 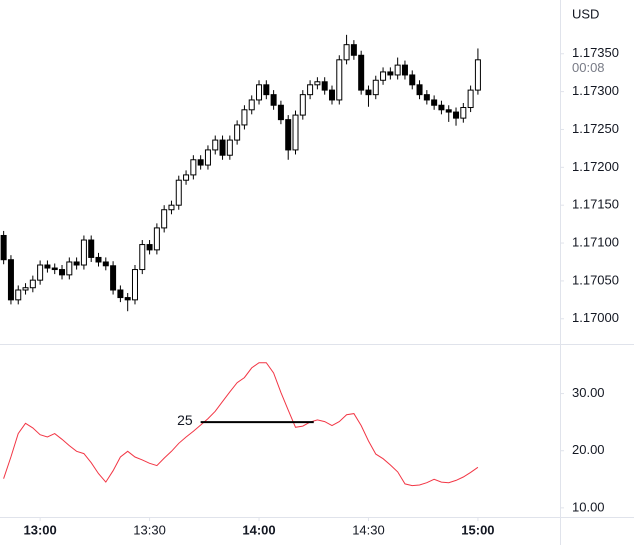 I want to click on x-tick-label: 14:00, so click(x=258, y=529).